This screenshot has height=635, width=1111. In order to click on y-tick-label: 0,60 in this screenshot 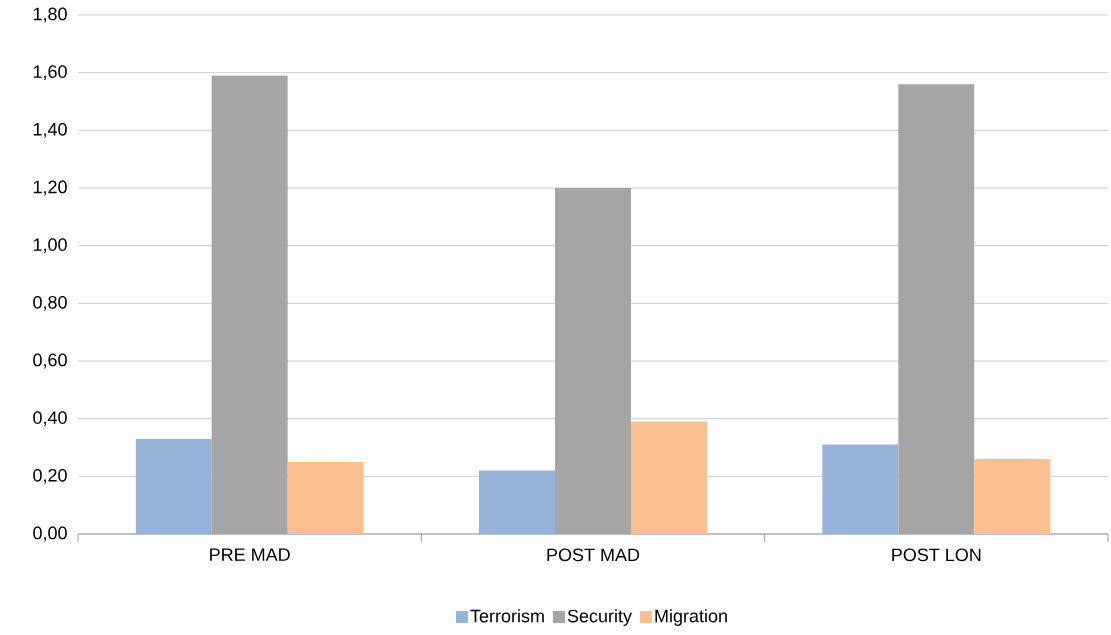, I will do `click(50, 361)`.